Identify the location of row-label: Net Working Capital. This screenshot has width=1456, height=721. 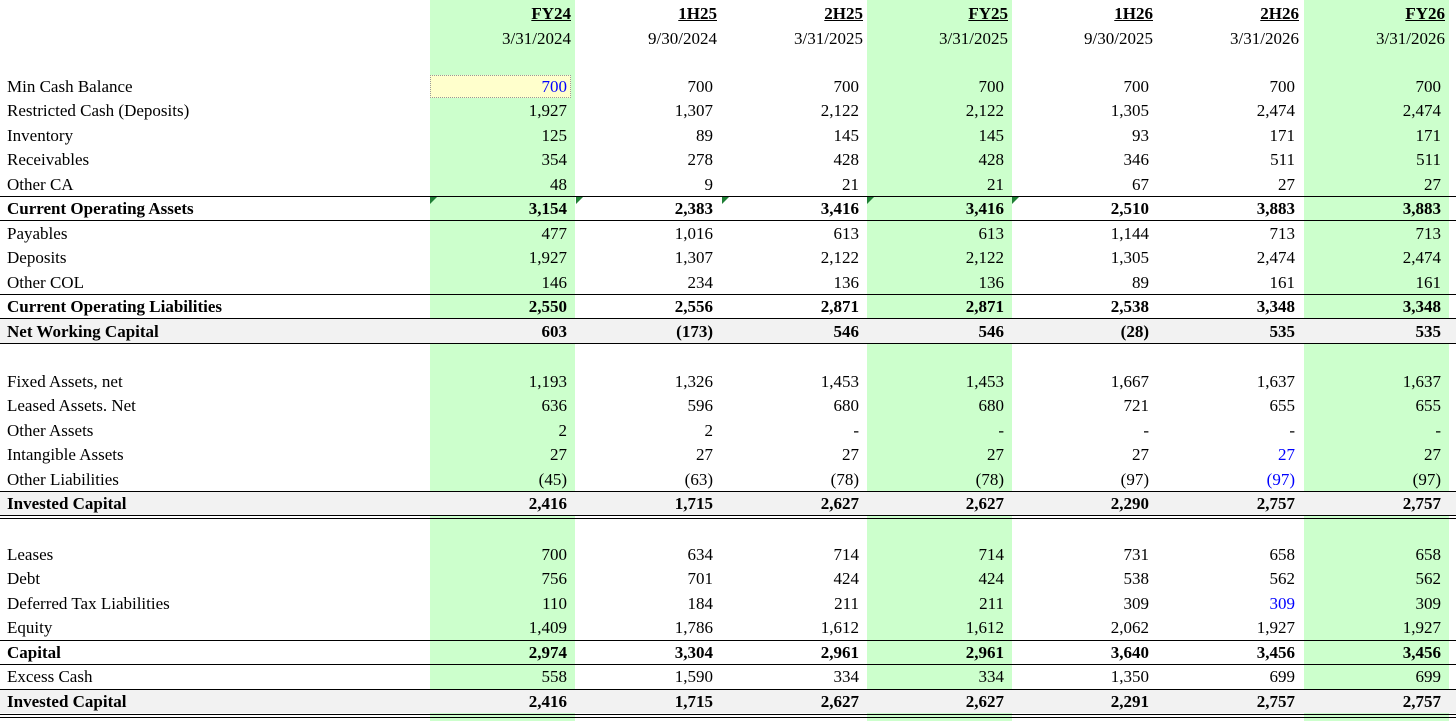
(83, 331).